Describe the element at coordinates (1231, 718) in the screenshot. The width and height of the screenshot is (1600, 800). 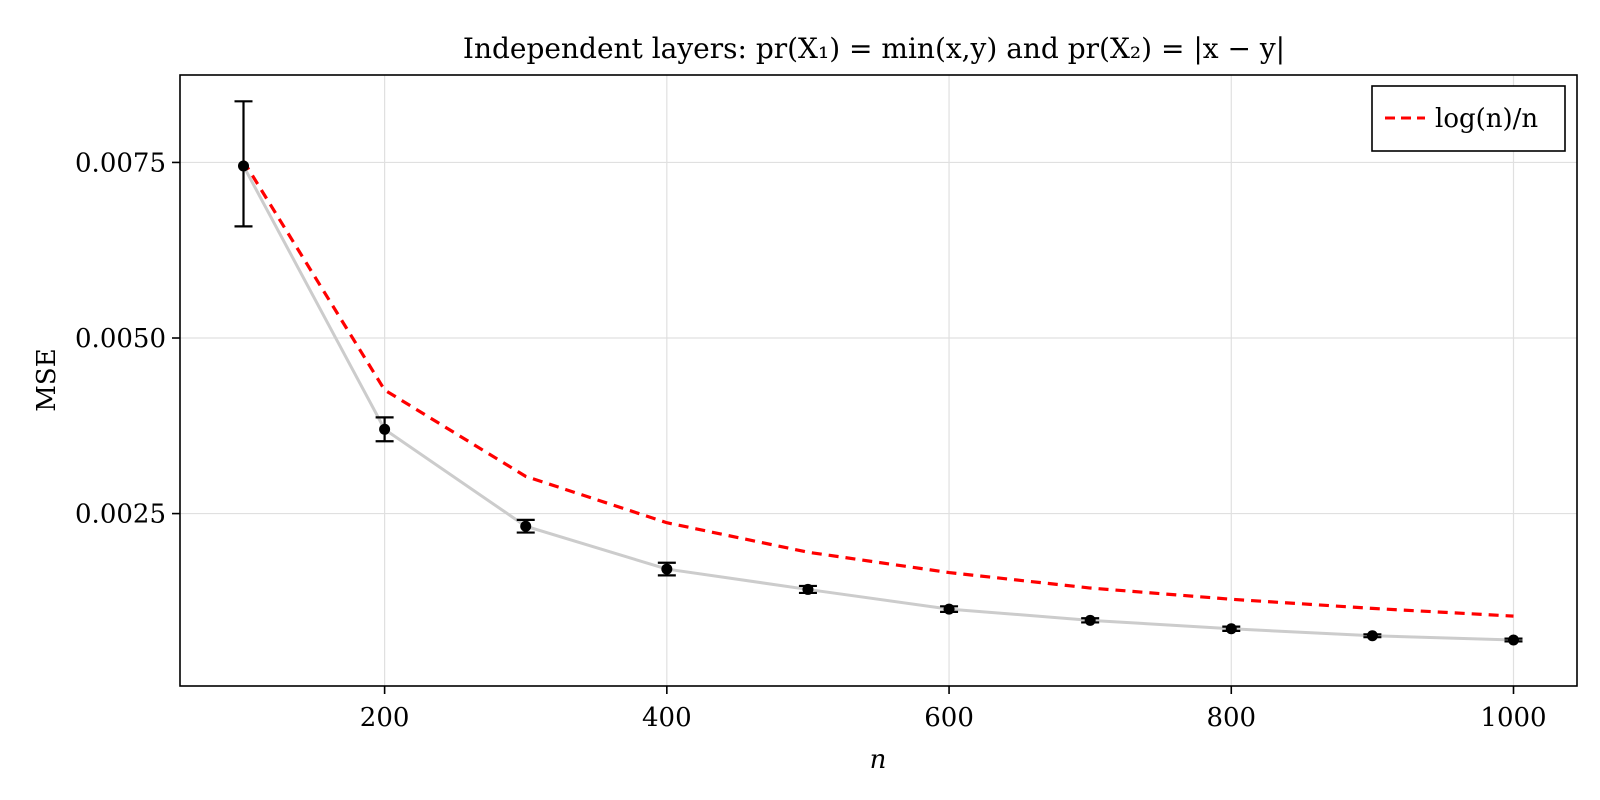
I see `x-tick-label: 800` at that location.